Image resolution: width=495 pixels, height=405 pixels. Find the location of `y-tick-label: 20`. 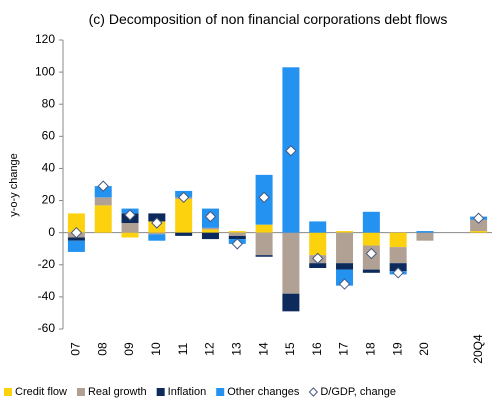

y-tick-label: 20 is located at coordinates (49, 200).